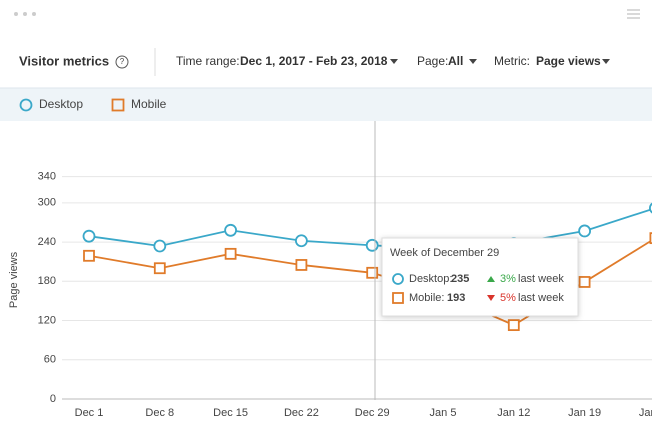 Image resolution: width=652 pixels, height=435 pixels. Describe the element at coordinates (47, 177) in the screenshot. I see `y-tick-label: 340` at that location.